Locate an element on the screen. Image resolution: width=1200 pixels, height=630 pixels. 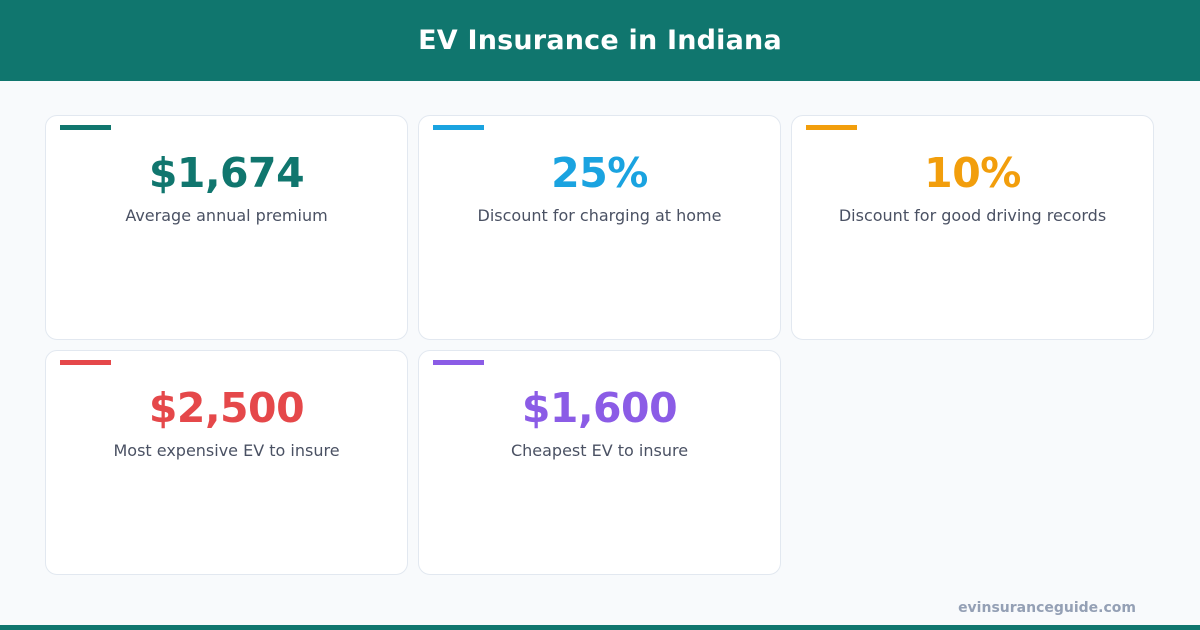
page-title: EV Insurance in Indiana is located at coordinates (600, 40).